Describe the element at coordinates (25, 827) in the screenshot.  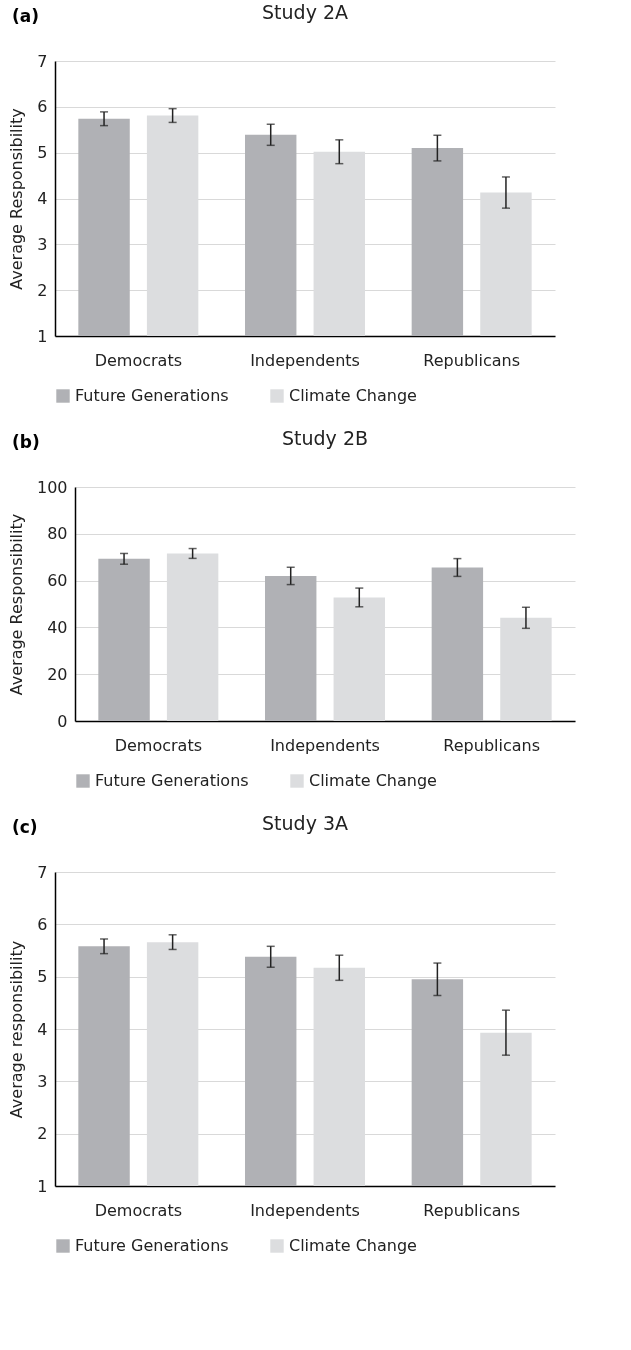
I see `text: (c)` at that location.